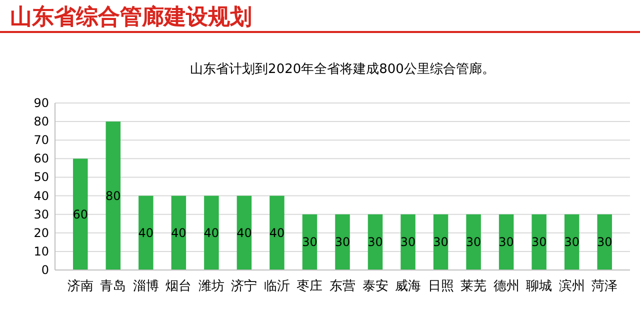  I want to click on chart-subtitle: 山东省计划到2020年全省将建成800公里综合管廊。, so click(342, 69).